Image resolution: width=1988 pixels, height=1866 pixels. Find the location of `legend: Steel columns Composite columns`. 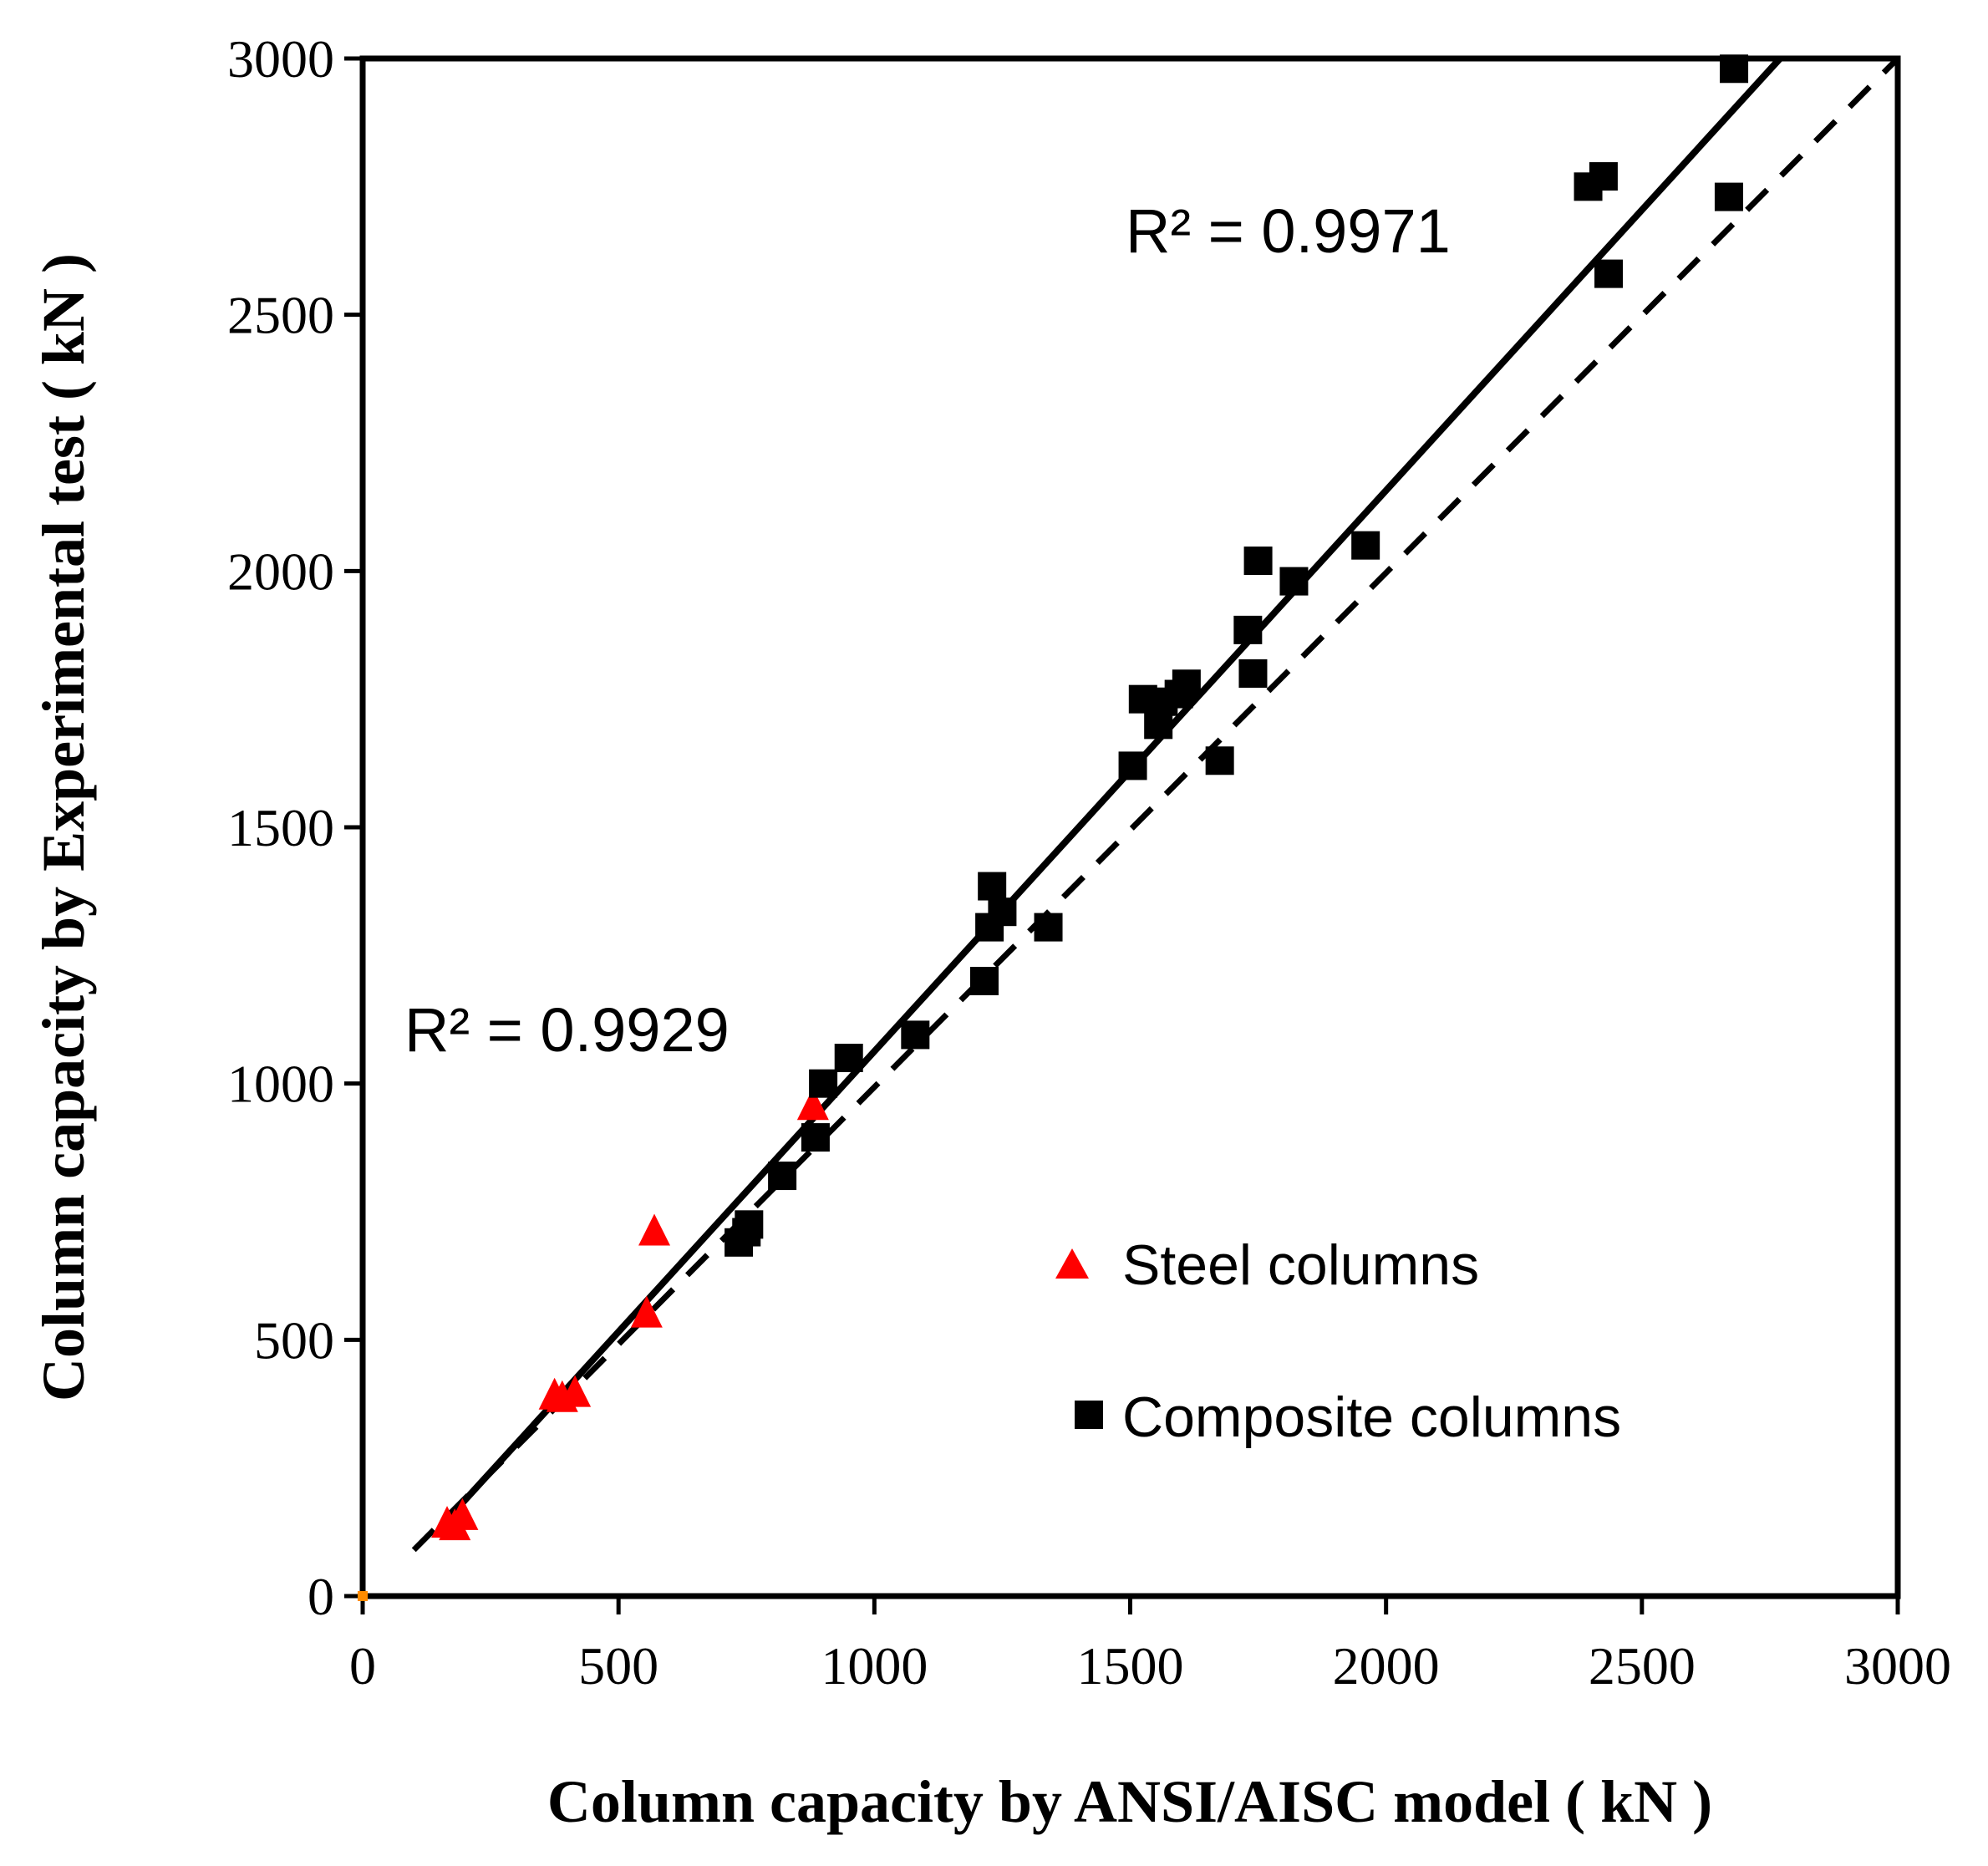

legend: Steel columns Composite columns is located at coordinates (1338, 1341).